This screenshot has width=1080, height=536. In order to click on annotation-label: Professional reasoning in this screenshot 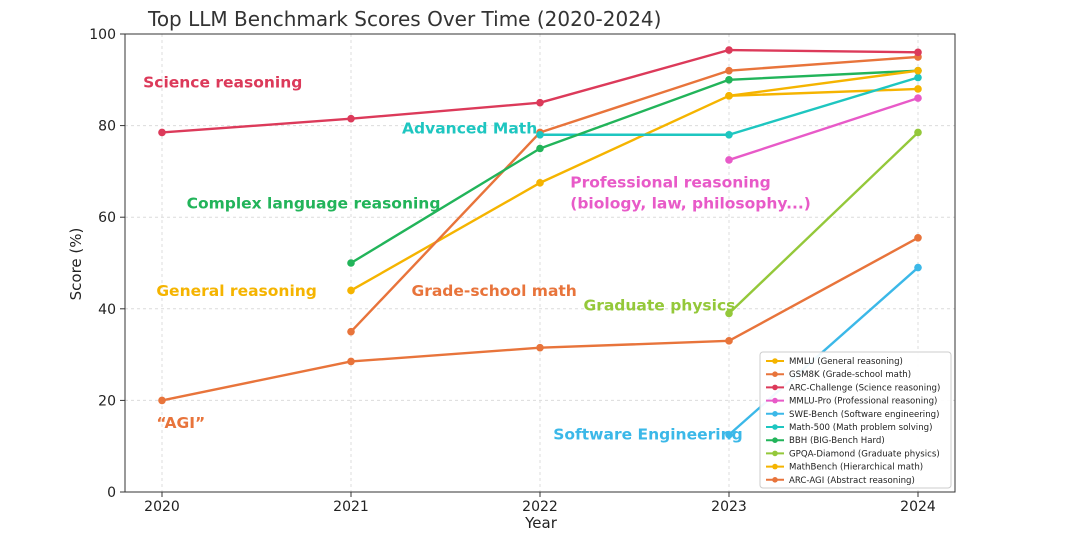, I will do `click(670, 182)`.